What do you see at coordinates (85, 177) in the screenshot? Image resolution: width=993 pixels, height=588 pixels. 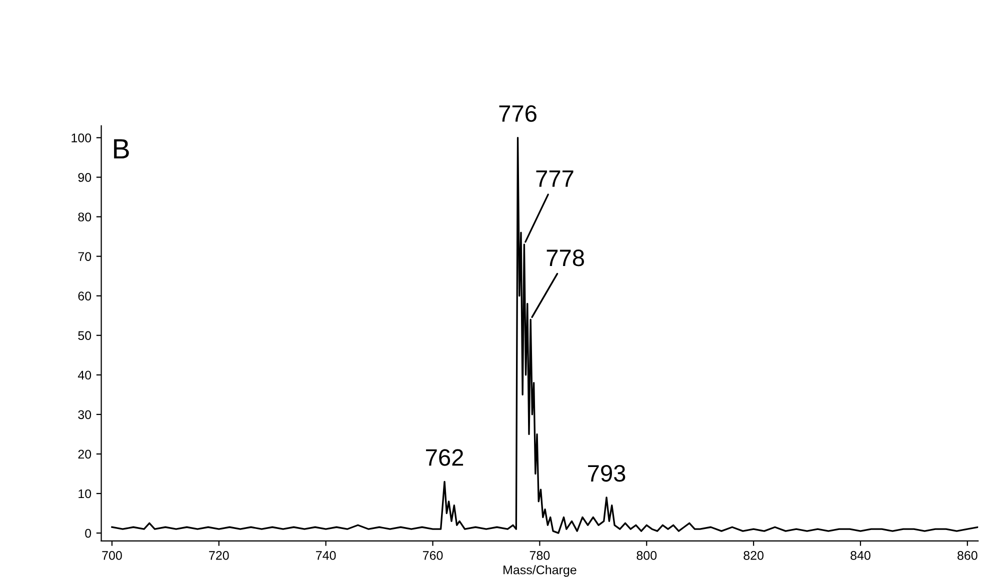 I see `y-tick-label: 90` at bounding box center [85, 177].